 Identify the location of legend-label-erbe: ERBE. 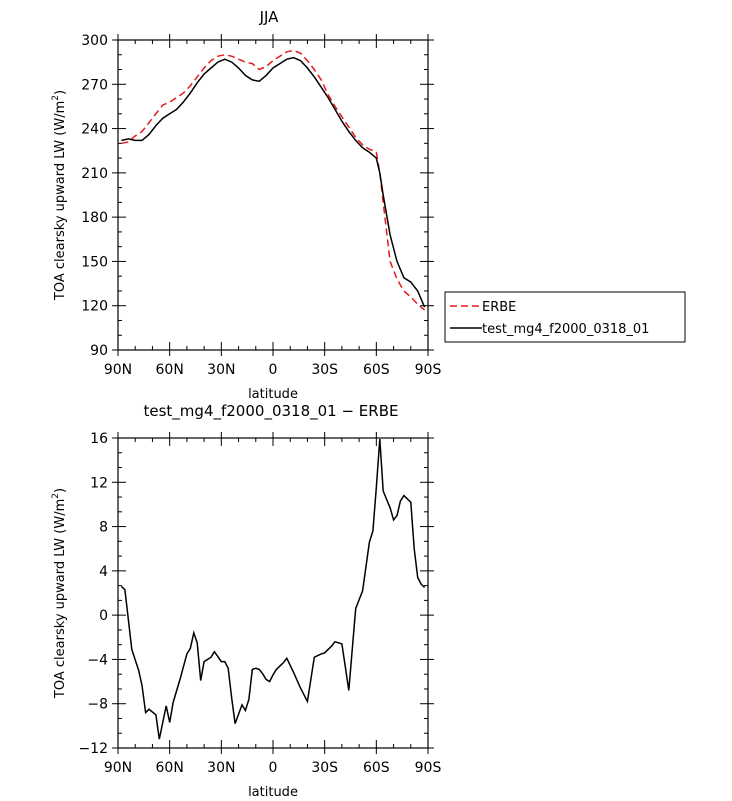
(499, 307).